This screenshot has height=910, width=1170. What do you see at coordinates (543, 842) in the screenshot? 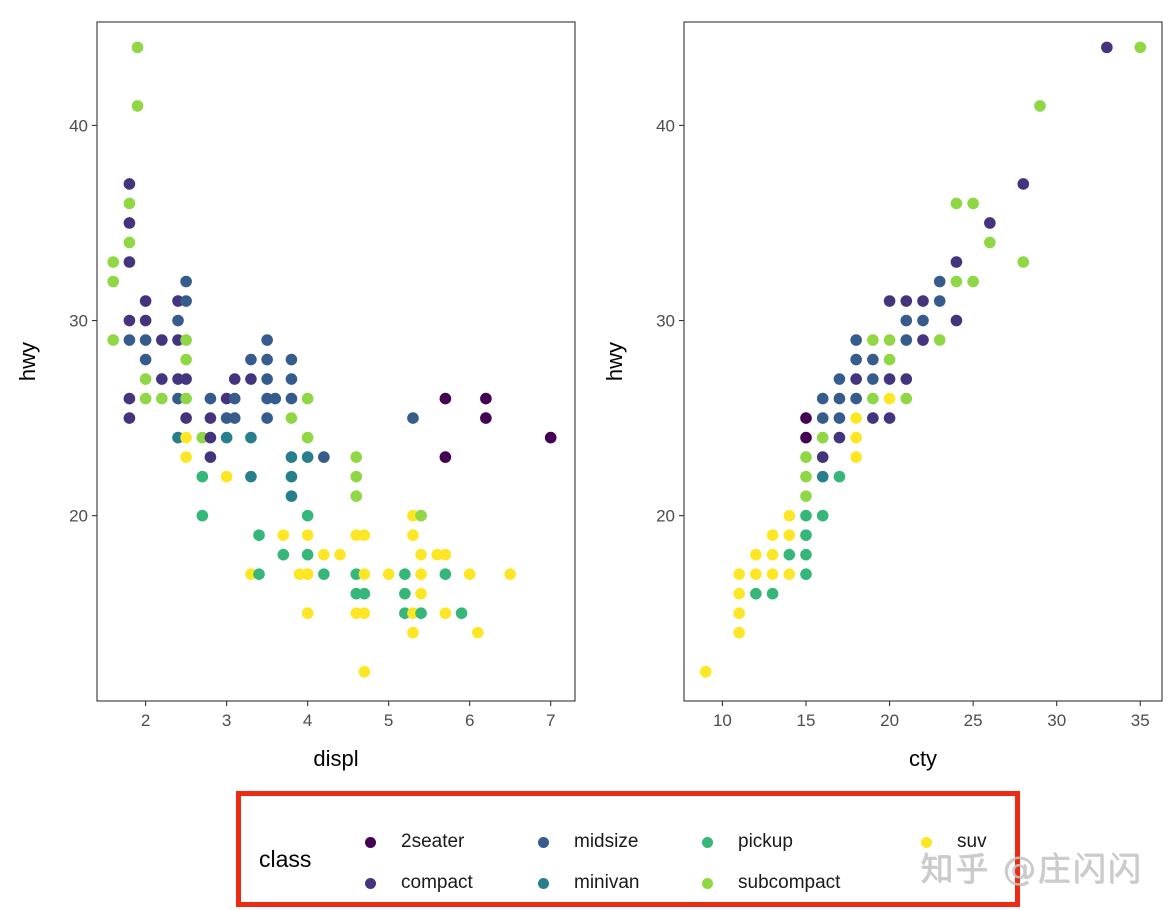
I see `legend-dot-midsize-icon` at bounding box center [543, 842].